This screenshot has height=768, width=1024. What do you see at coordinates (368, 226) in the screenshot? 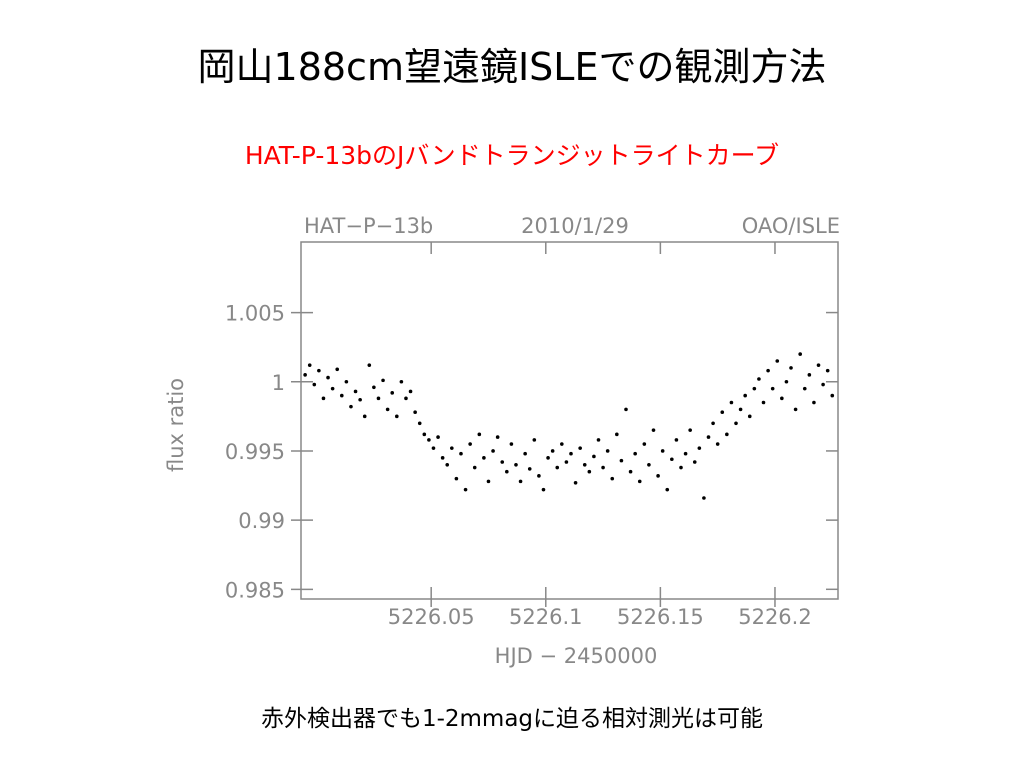
I see `chart-annotation: HAT−P−13b` at bounding box center [368, 226].